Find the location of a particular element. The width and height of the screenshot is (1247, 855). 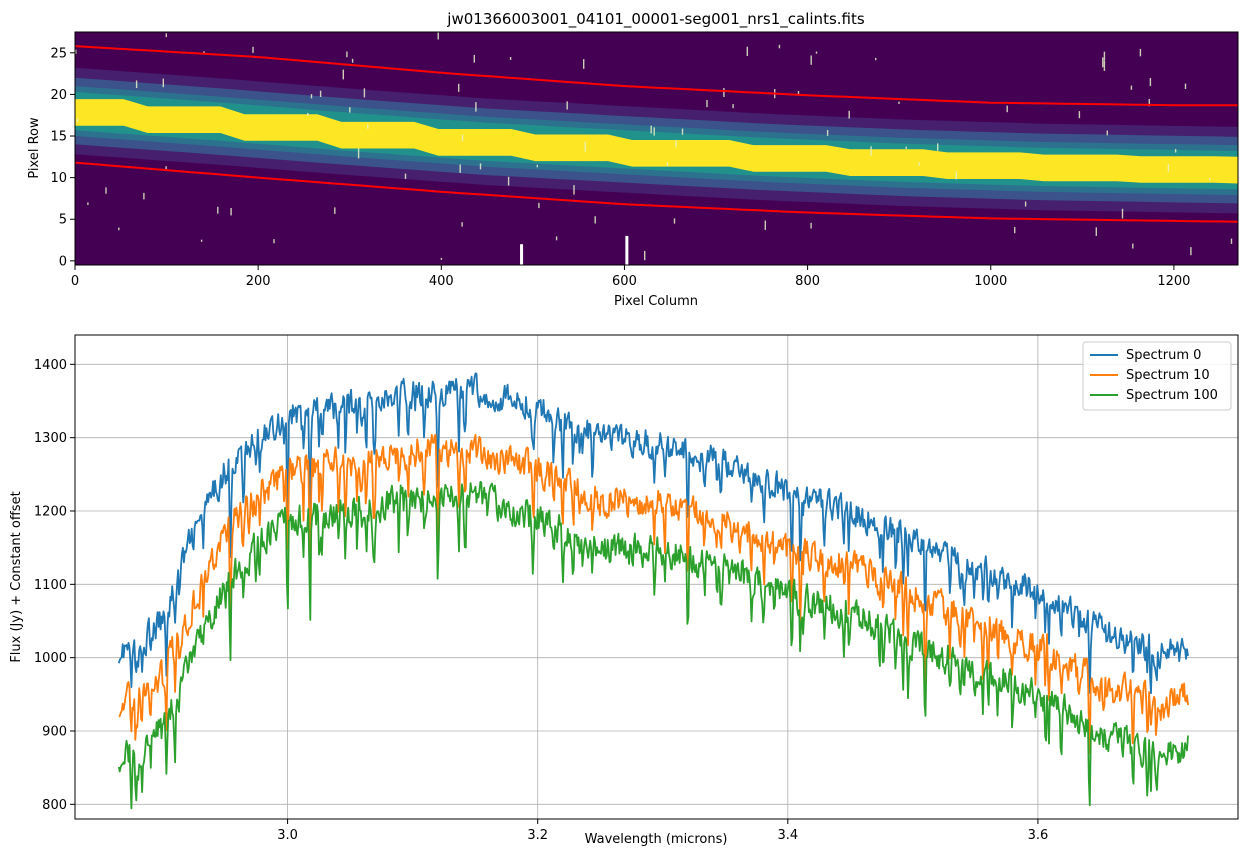

y-tick-label: 1300 is located at coordinates (50, 438).